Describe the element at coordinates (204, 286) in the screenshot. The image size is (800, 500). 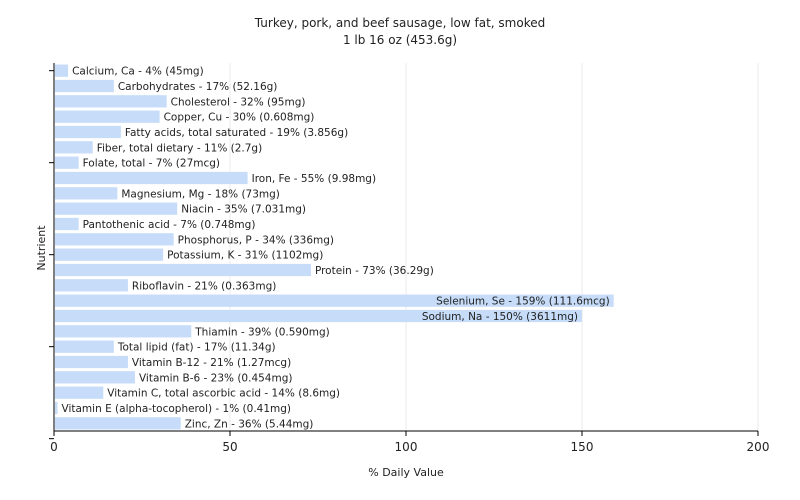
I see `bar-label: Riboflavin - 21% (0.363mg)` at that location.